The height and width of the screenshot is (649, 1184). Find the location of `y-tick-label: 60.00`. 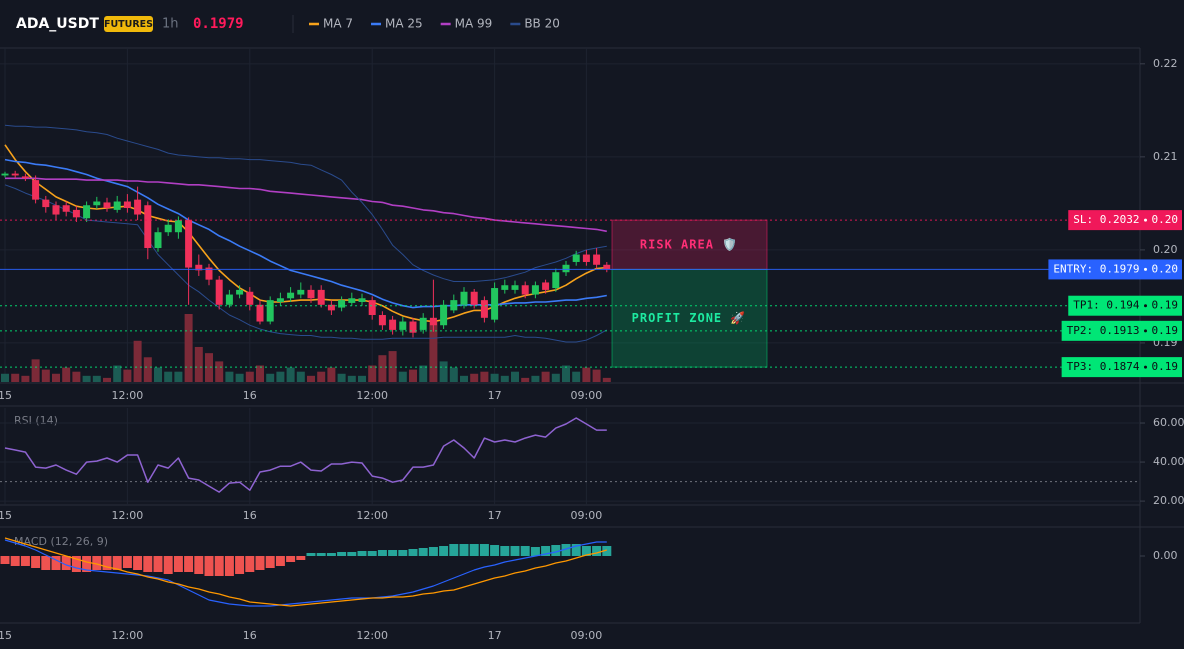

y-tick-label: 60.00 is located at coordinates (1168, 422).